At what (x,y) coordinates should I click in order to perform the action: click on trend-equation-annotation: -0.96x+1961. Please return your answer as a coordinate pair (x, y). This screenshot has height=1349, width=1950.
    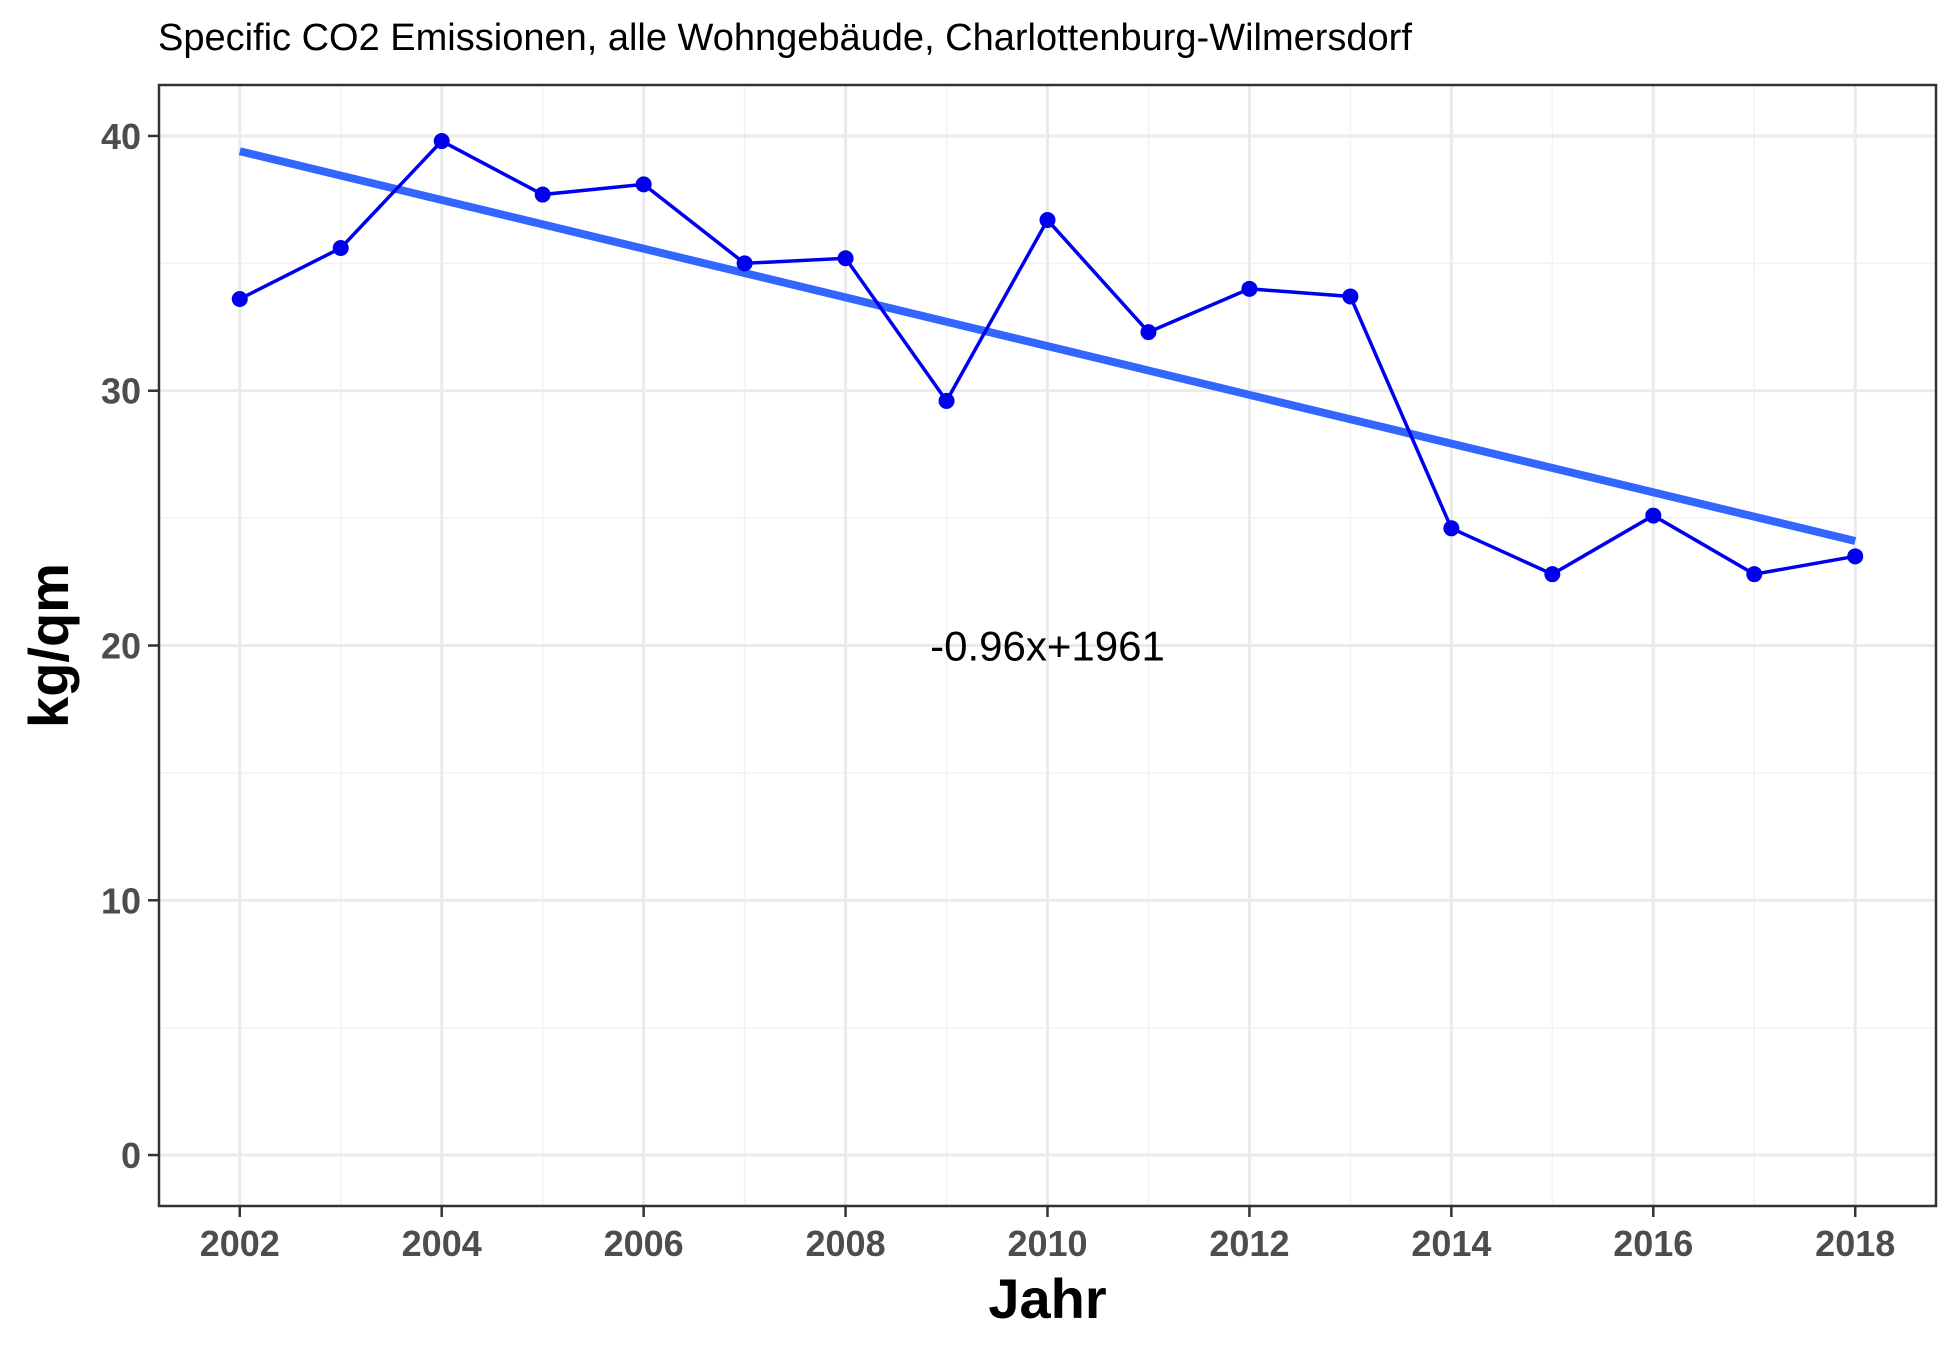
    Looking at the image, I should click on (1047, 646).